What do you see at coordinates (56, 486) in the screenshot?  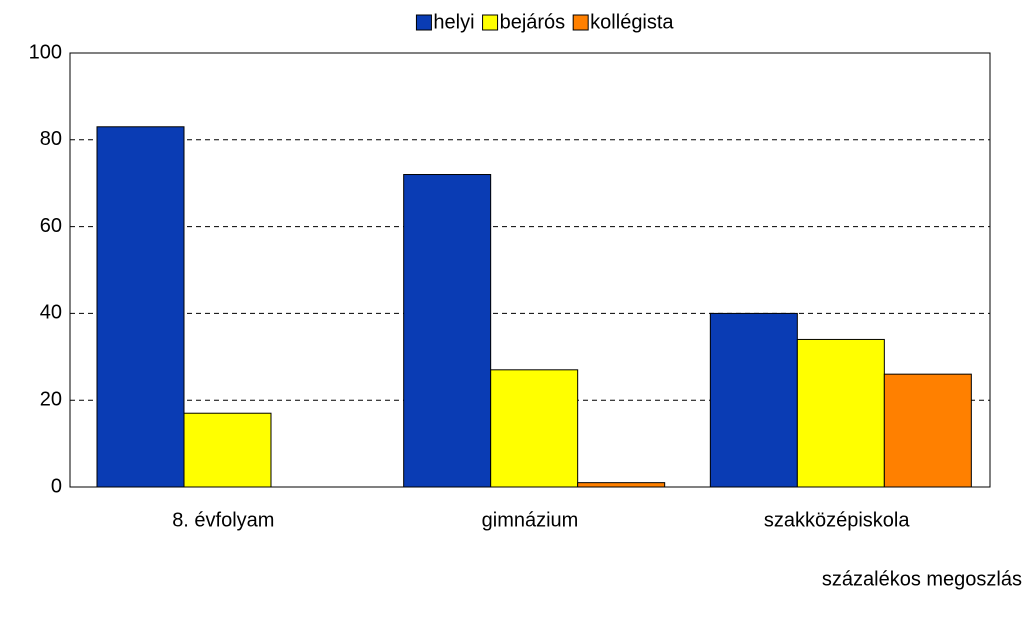 I see `y-tick-label: 0` at bounding box center [56, 486].